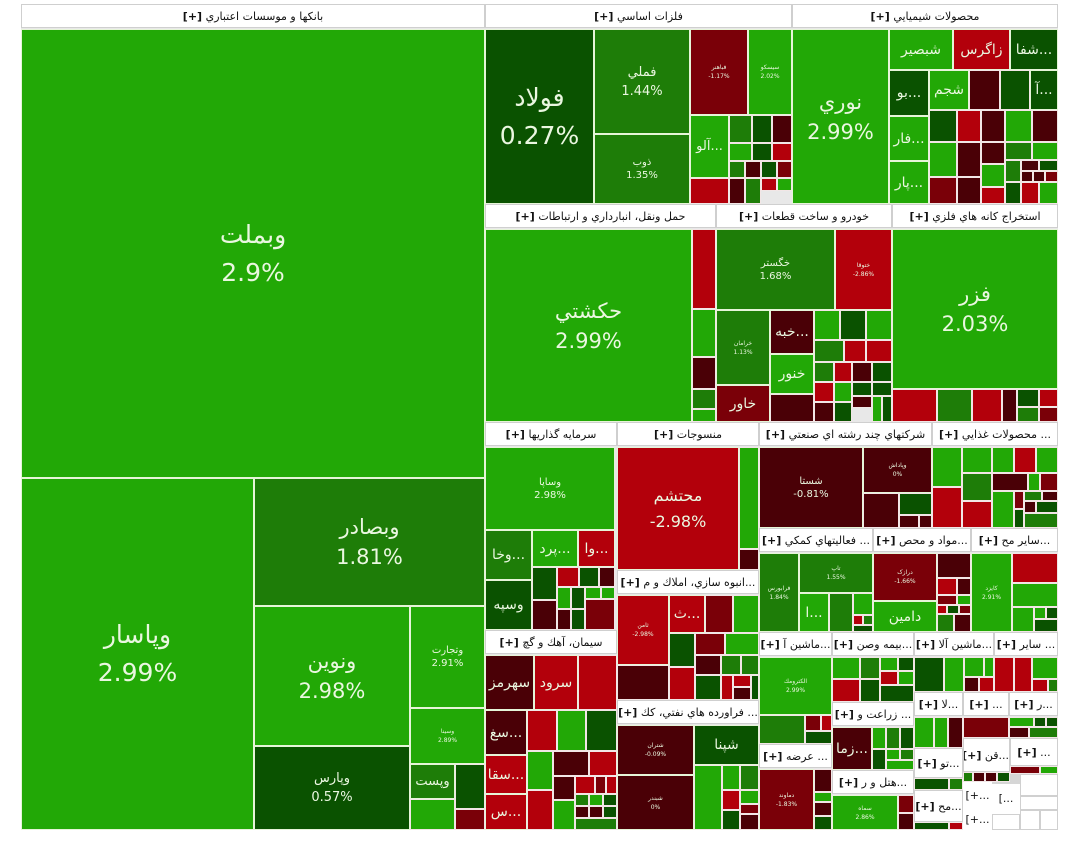 This screenshot has height=849, width=1080. I want to click on stock-cell: وسينا 2.89%, so click(447, 736).